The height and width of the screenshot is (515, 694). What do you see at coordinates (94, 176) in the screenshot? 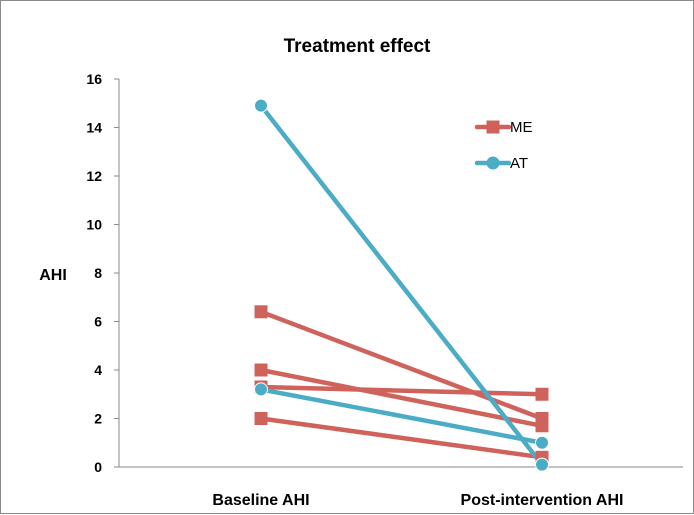
I see `y-tick-label: 12` at bounding box center [94, 176].